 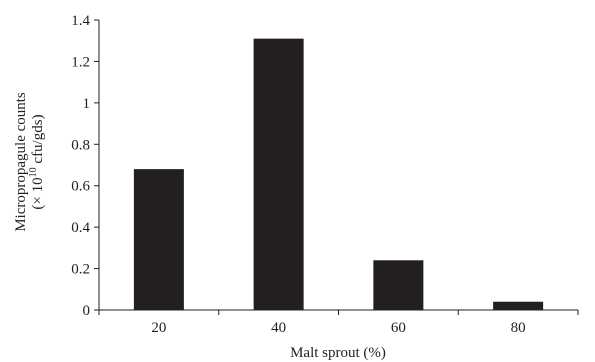 I want to click on y-tick-label: 0.6, so click(x=80, y=187).